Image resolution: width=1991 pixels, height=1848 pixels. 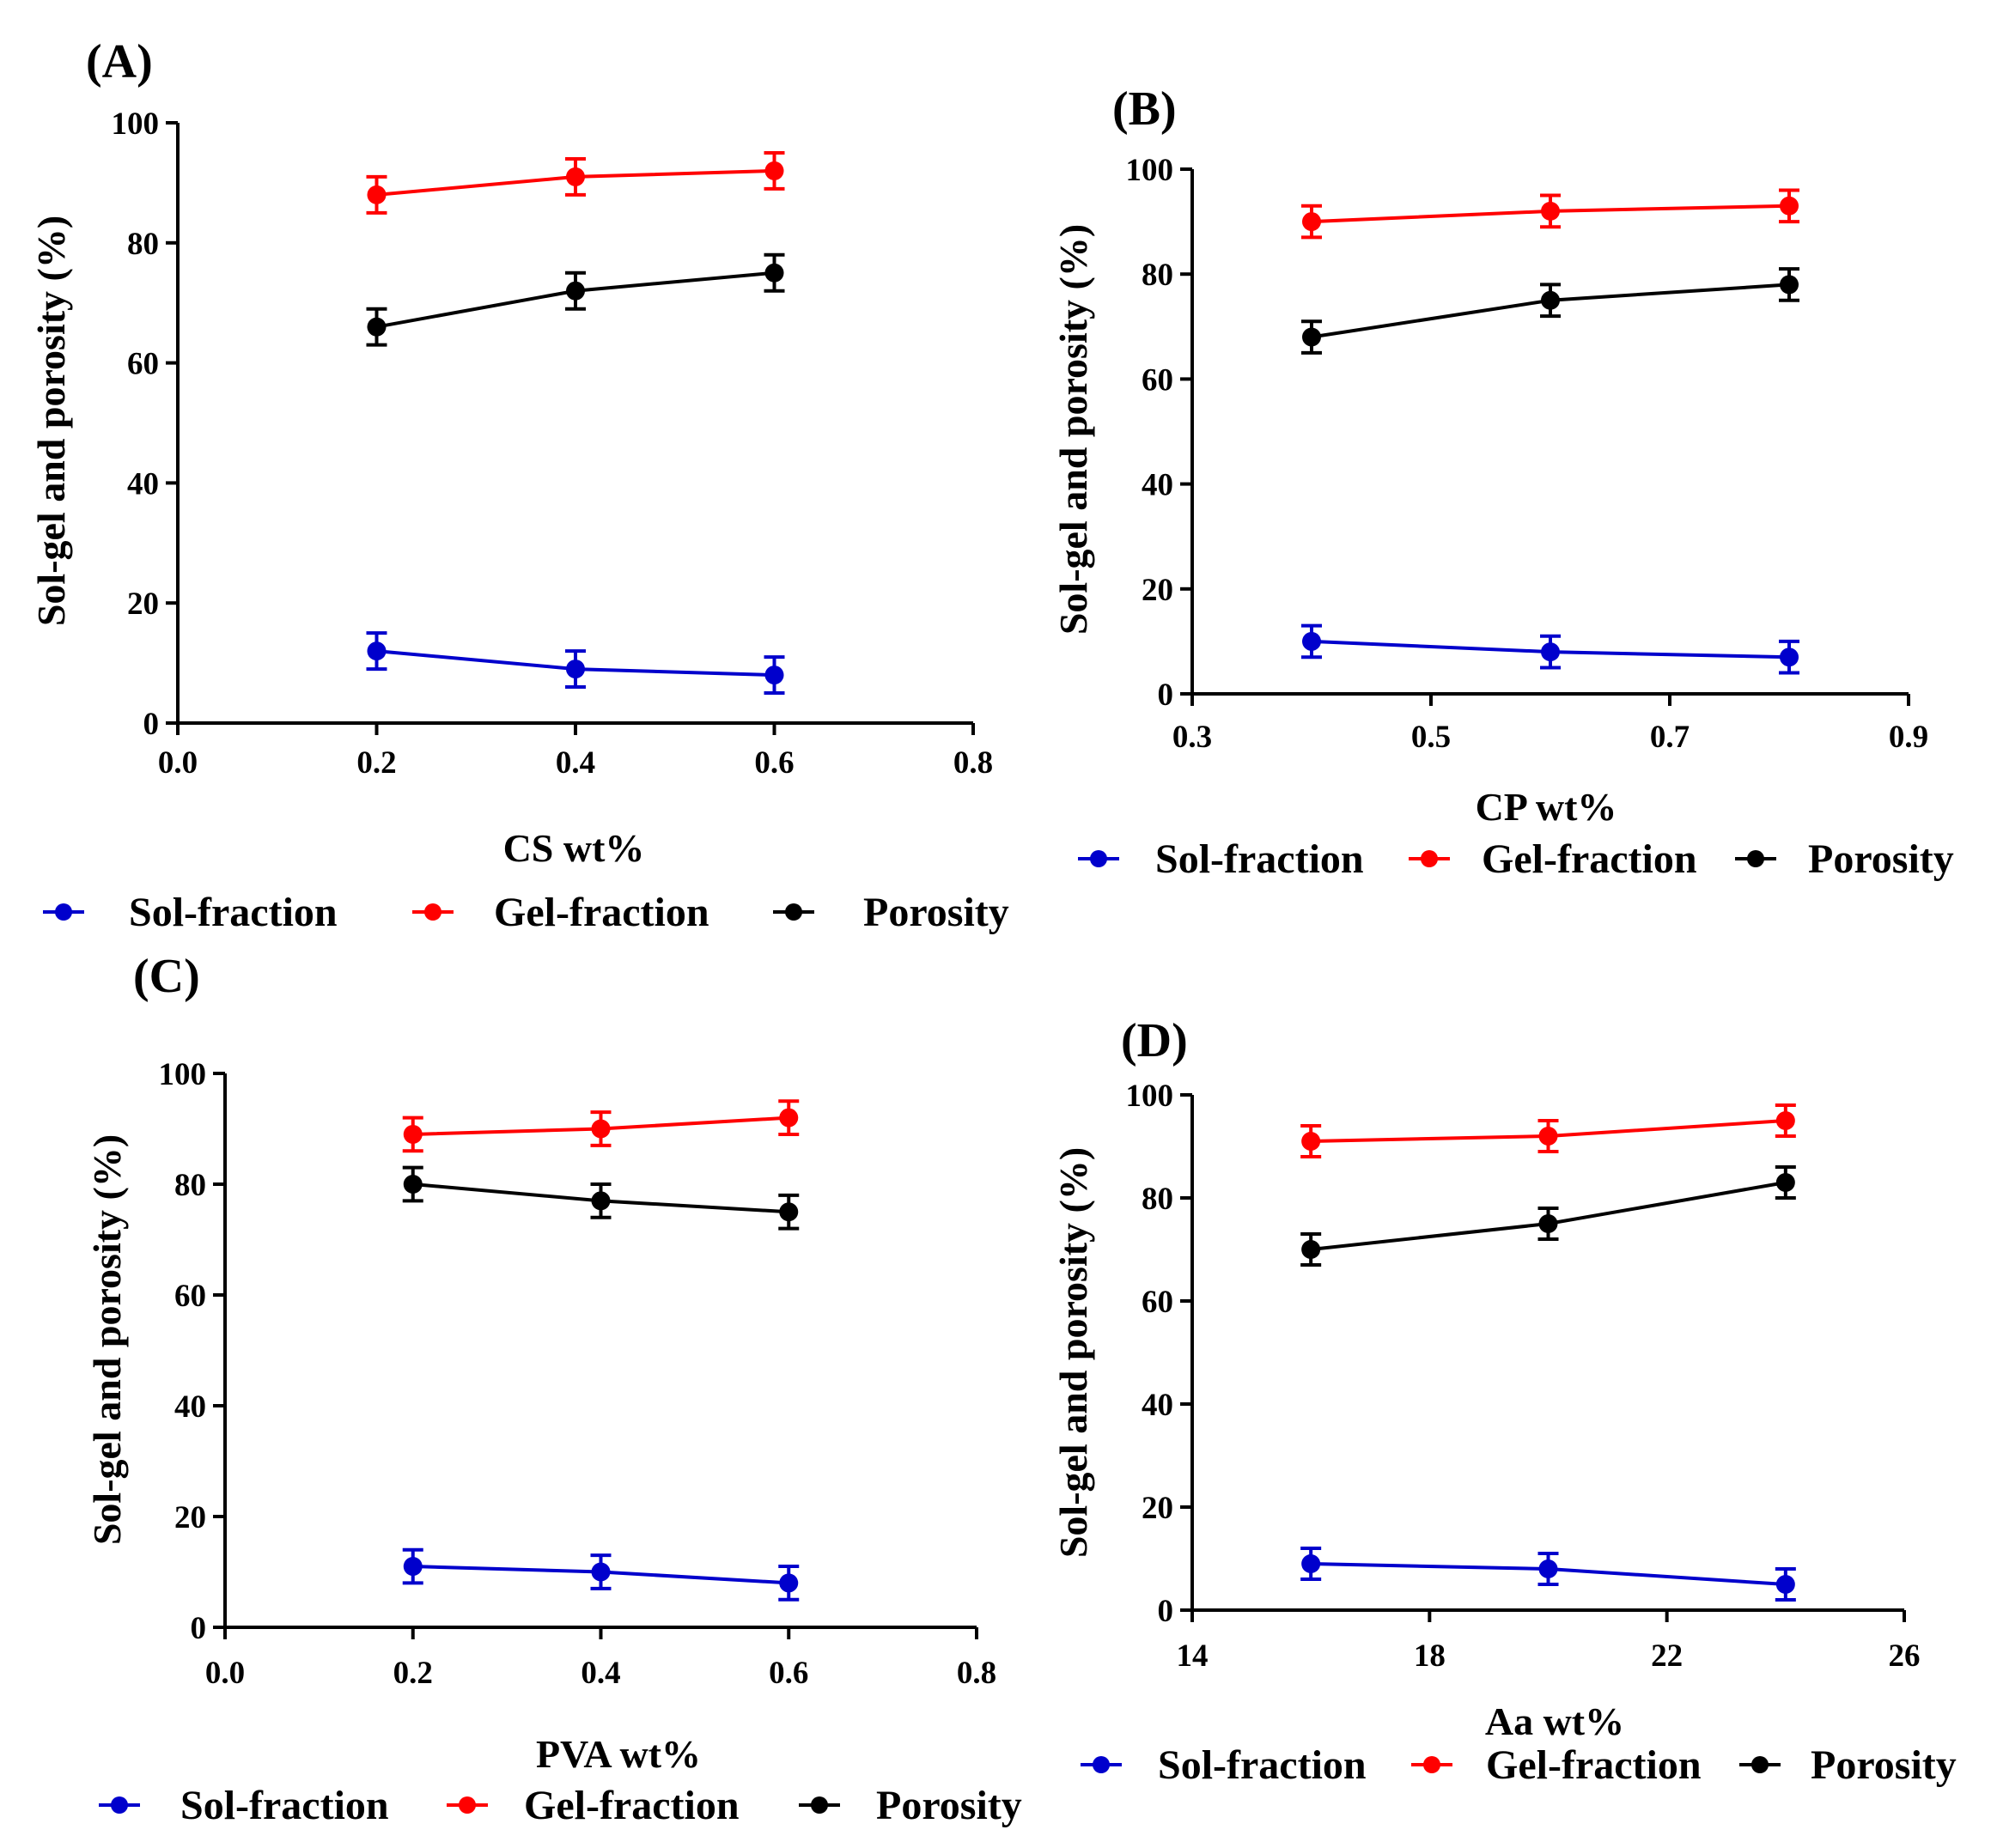 What do you see at coordinates (936, 912) in the screenshot?
I see `panel-a-legend-porosity-label: Porosity` at bounding box center [936, 912].